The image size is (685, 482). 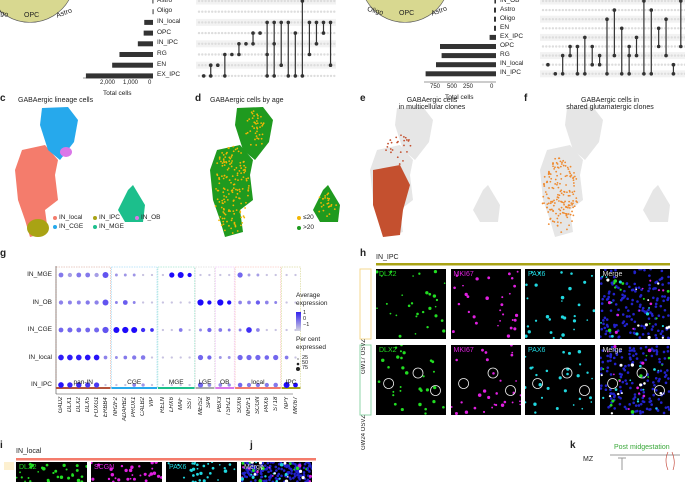 What do you see at coordinates (388, 274) in the screenshot?
I see `channel-label: DLX2` at bounding box center [388, 274].